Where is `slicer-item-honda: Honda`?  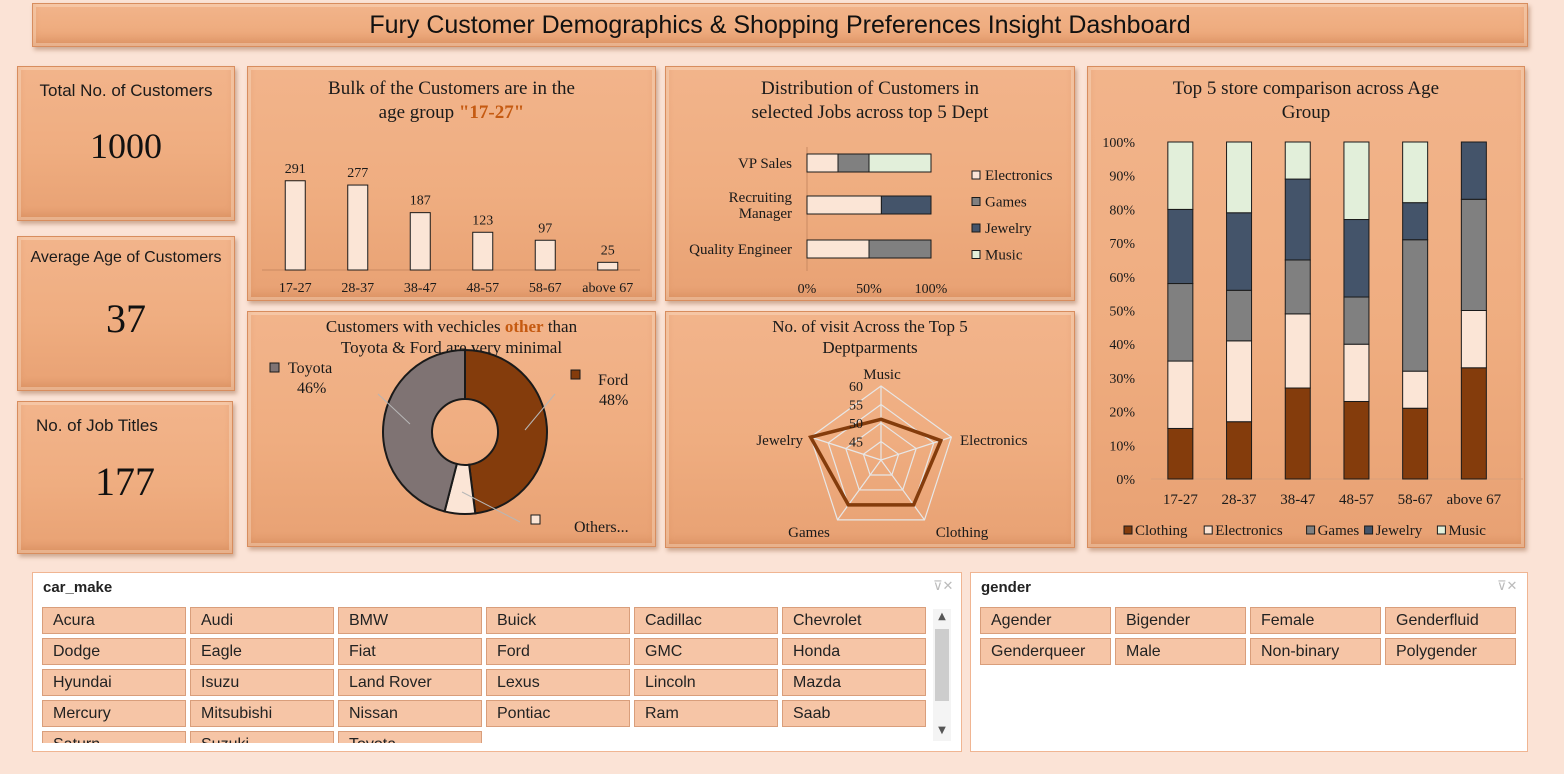 slicer-item-honda: Honda is located at coordinates (854, 651).